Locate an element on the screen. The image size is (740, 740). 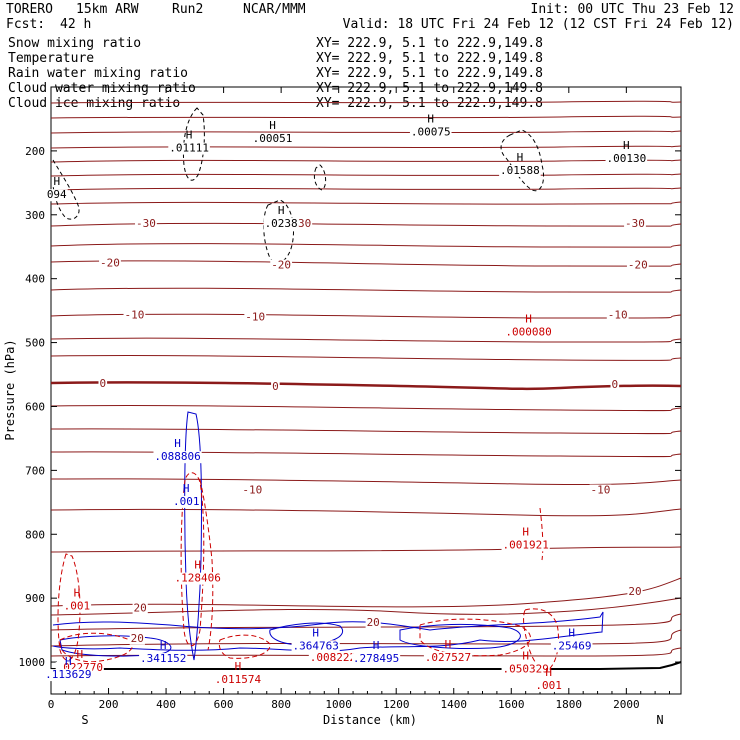
snow-maximum-value: .00075 is located at coordinates (431, 132).